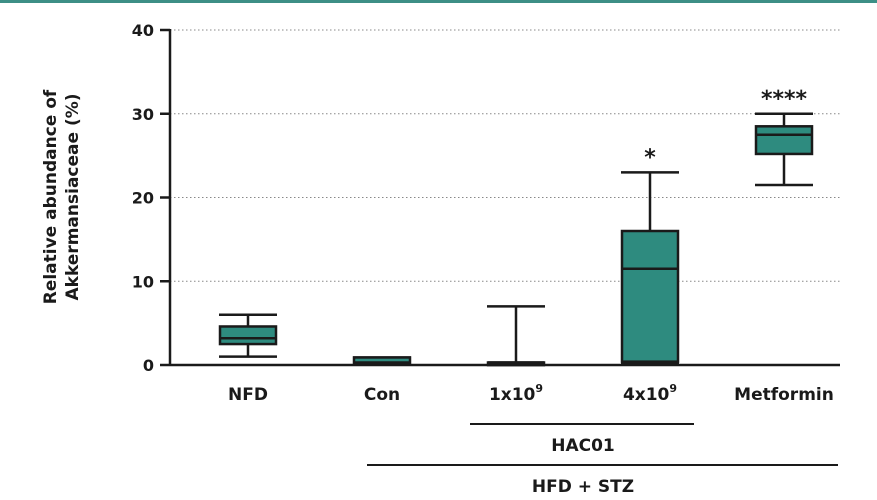 The image size is (877, 500). Describe the element at coordinates (148, 365) in the screenshot. I see `y-tick-label-0: 0` at that location.